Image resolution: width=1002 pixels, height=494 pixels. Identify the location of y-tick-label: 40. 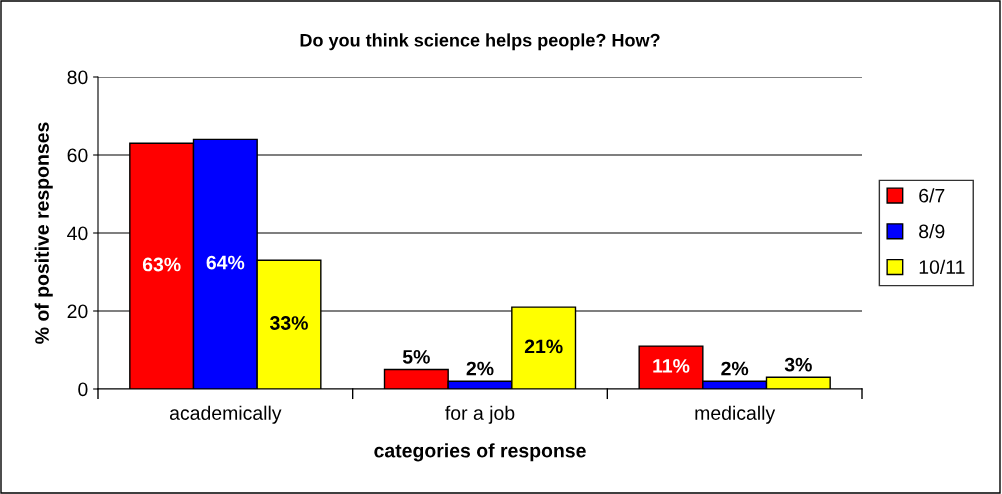
(77, 233).